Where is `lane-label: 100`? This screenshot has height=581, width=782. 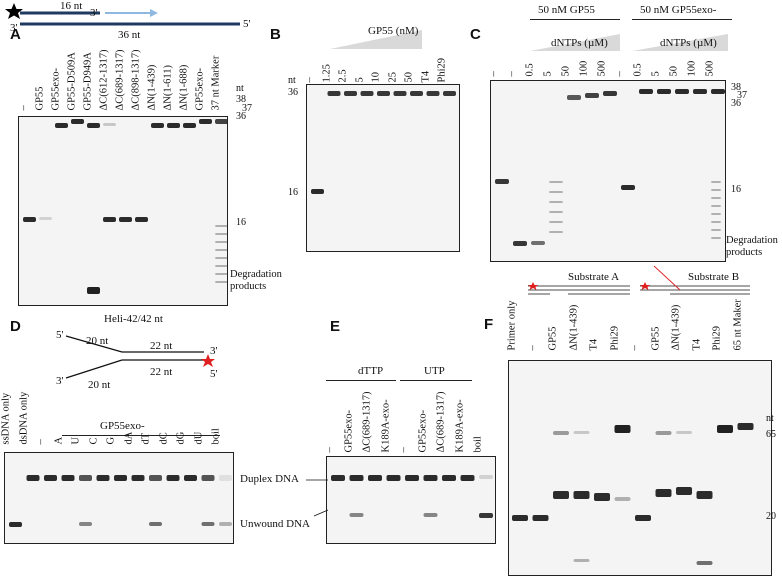 lane-label: 100 is located at coordinates (584, 68).